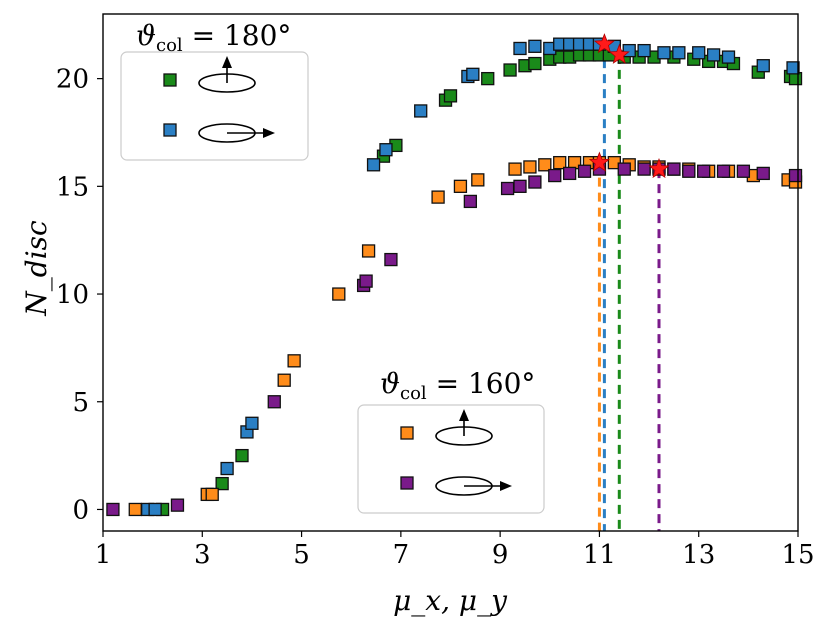 This screenshot has height=631, width=830. I want to click on legend-title-value: = 160°, so click(481, 383).